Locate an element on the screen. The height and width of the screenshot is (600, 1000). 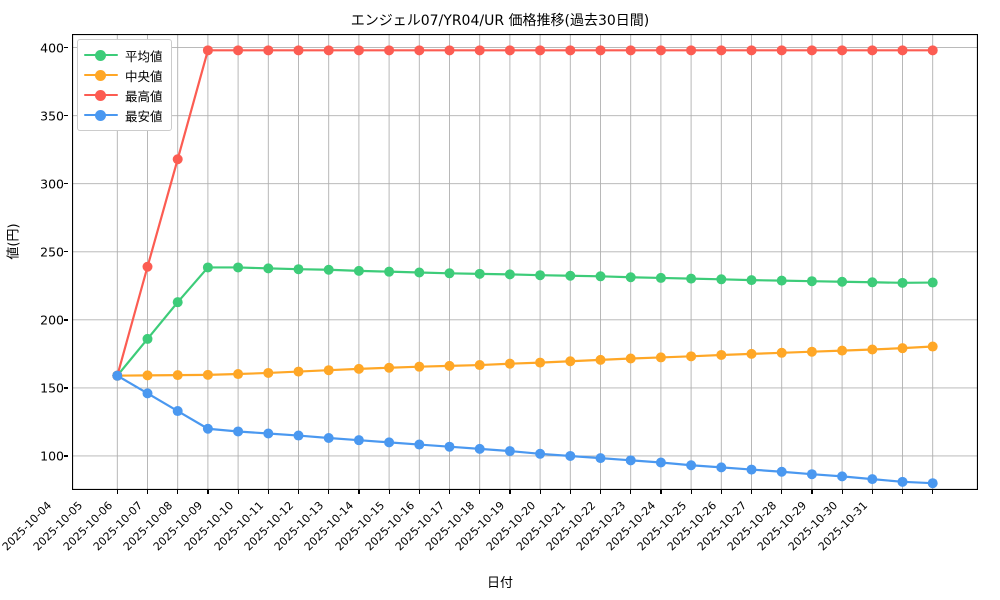
y-tick-label: 150 is located at coordinates (52, 388).